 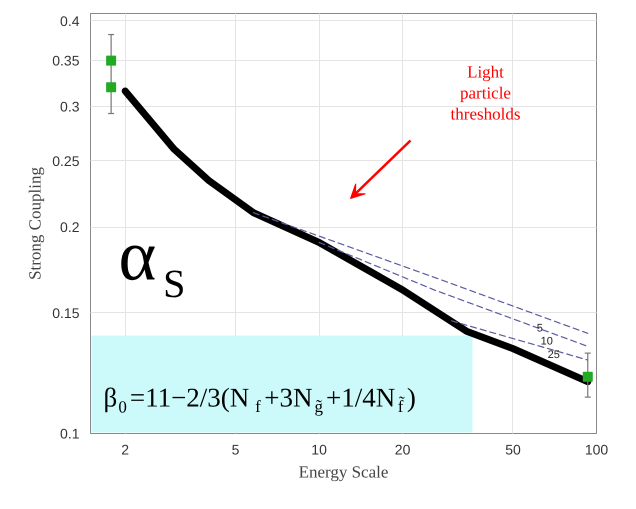 What do you see at coordinates (125, 450) in the screenshot?
I see `x-tick-label: 2` at bounding box center [125, 450].